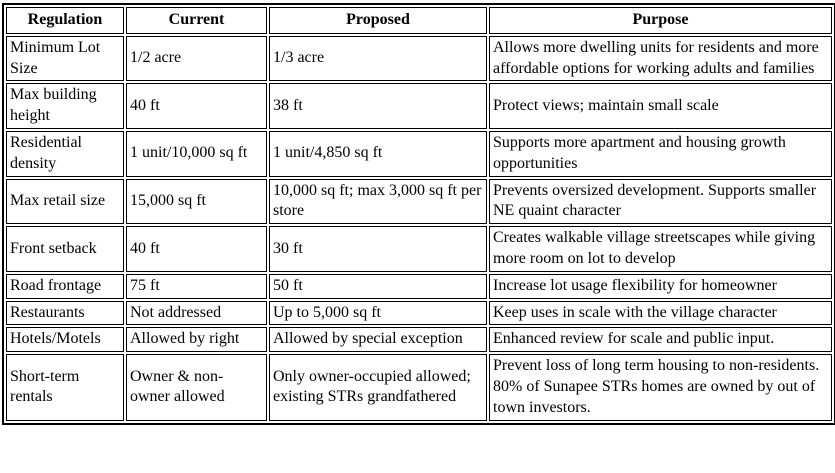 This screenshot has height=473, width=835. Describe the element at coordinates (196, 340) in the screenshot. I see `cell-current: Allowed by right` at that location.